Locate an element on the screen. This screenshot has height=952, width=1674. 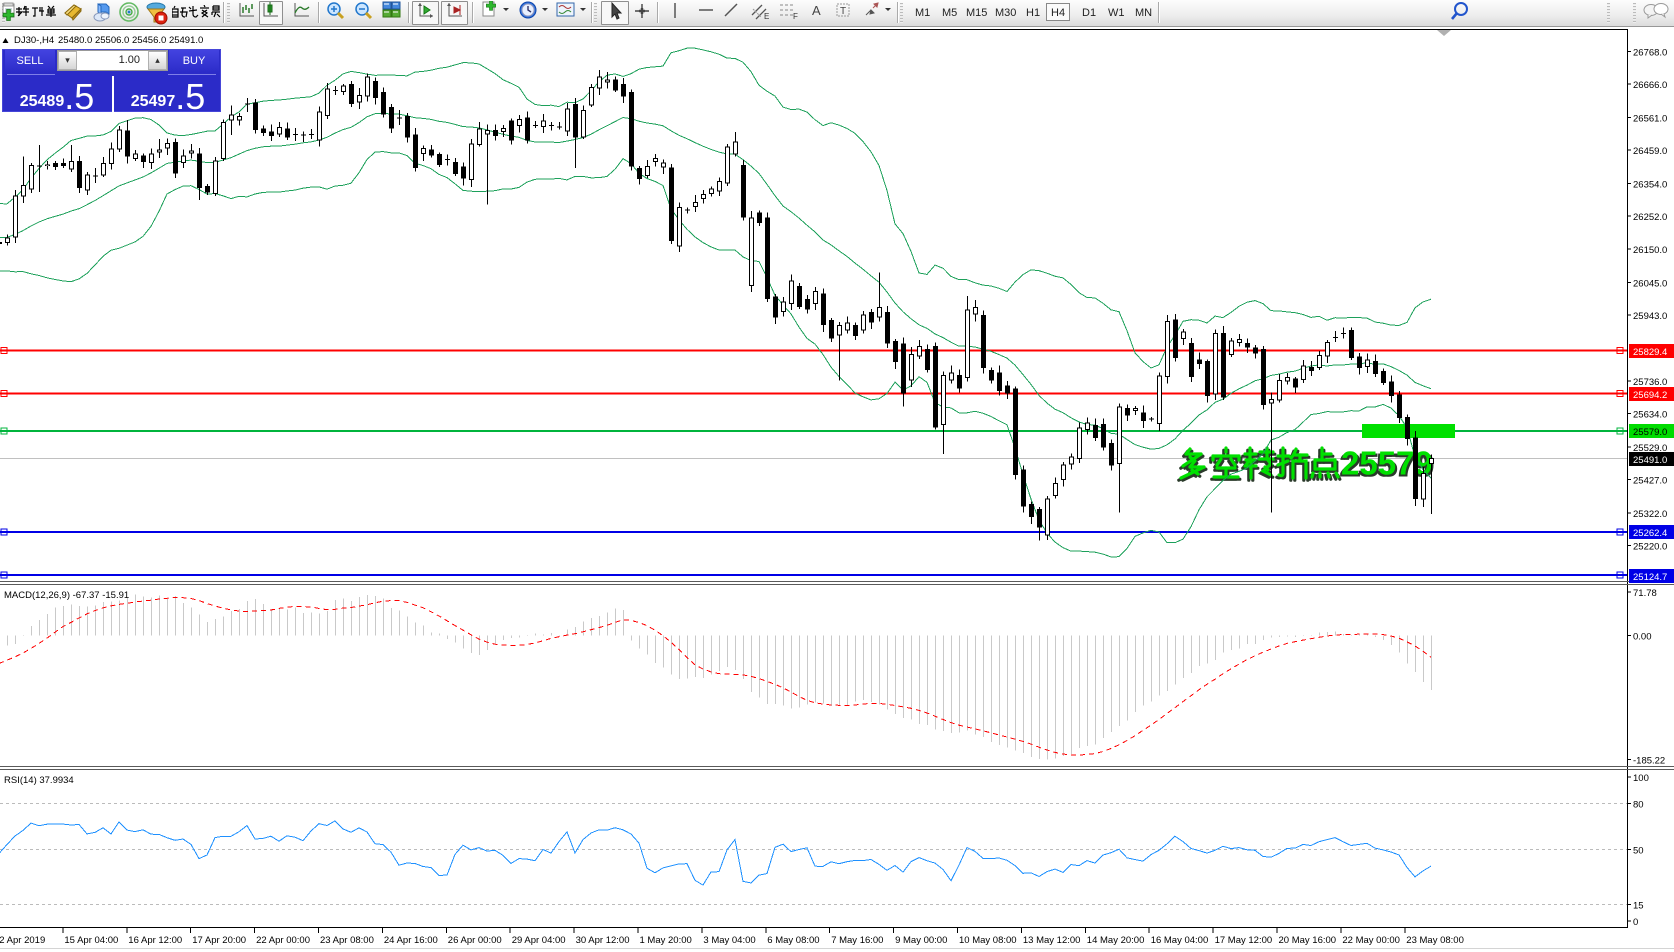
svg-text: F is located at coordinates (795, 16).